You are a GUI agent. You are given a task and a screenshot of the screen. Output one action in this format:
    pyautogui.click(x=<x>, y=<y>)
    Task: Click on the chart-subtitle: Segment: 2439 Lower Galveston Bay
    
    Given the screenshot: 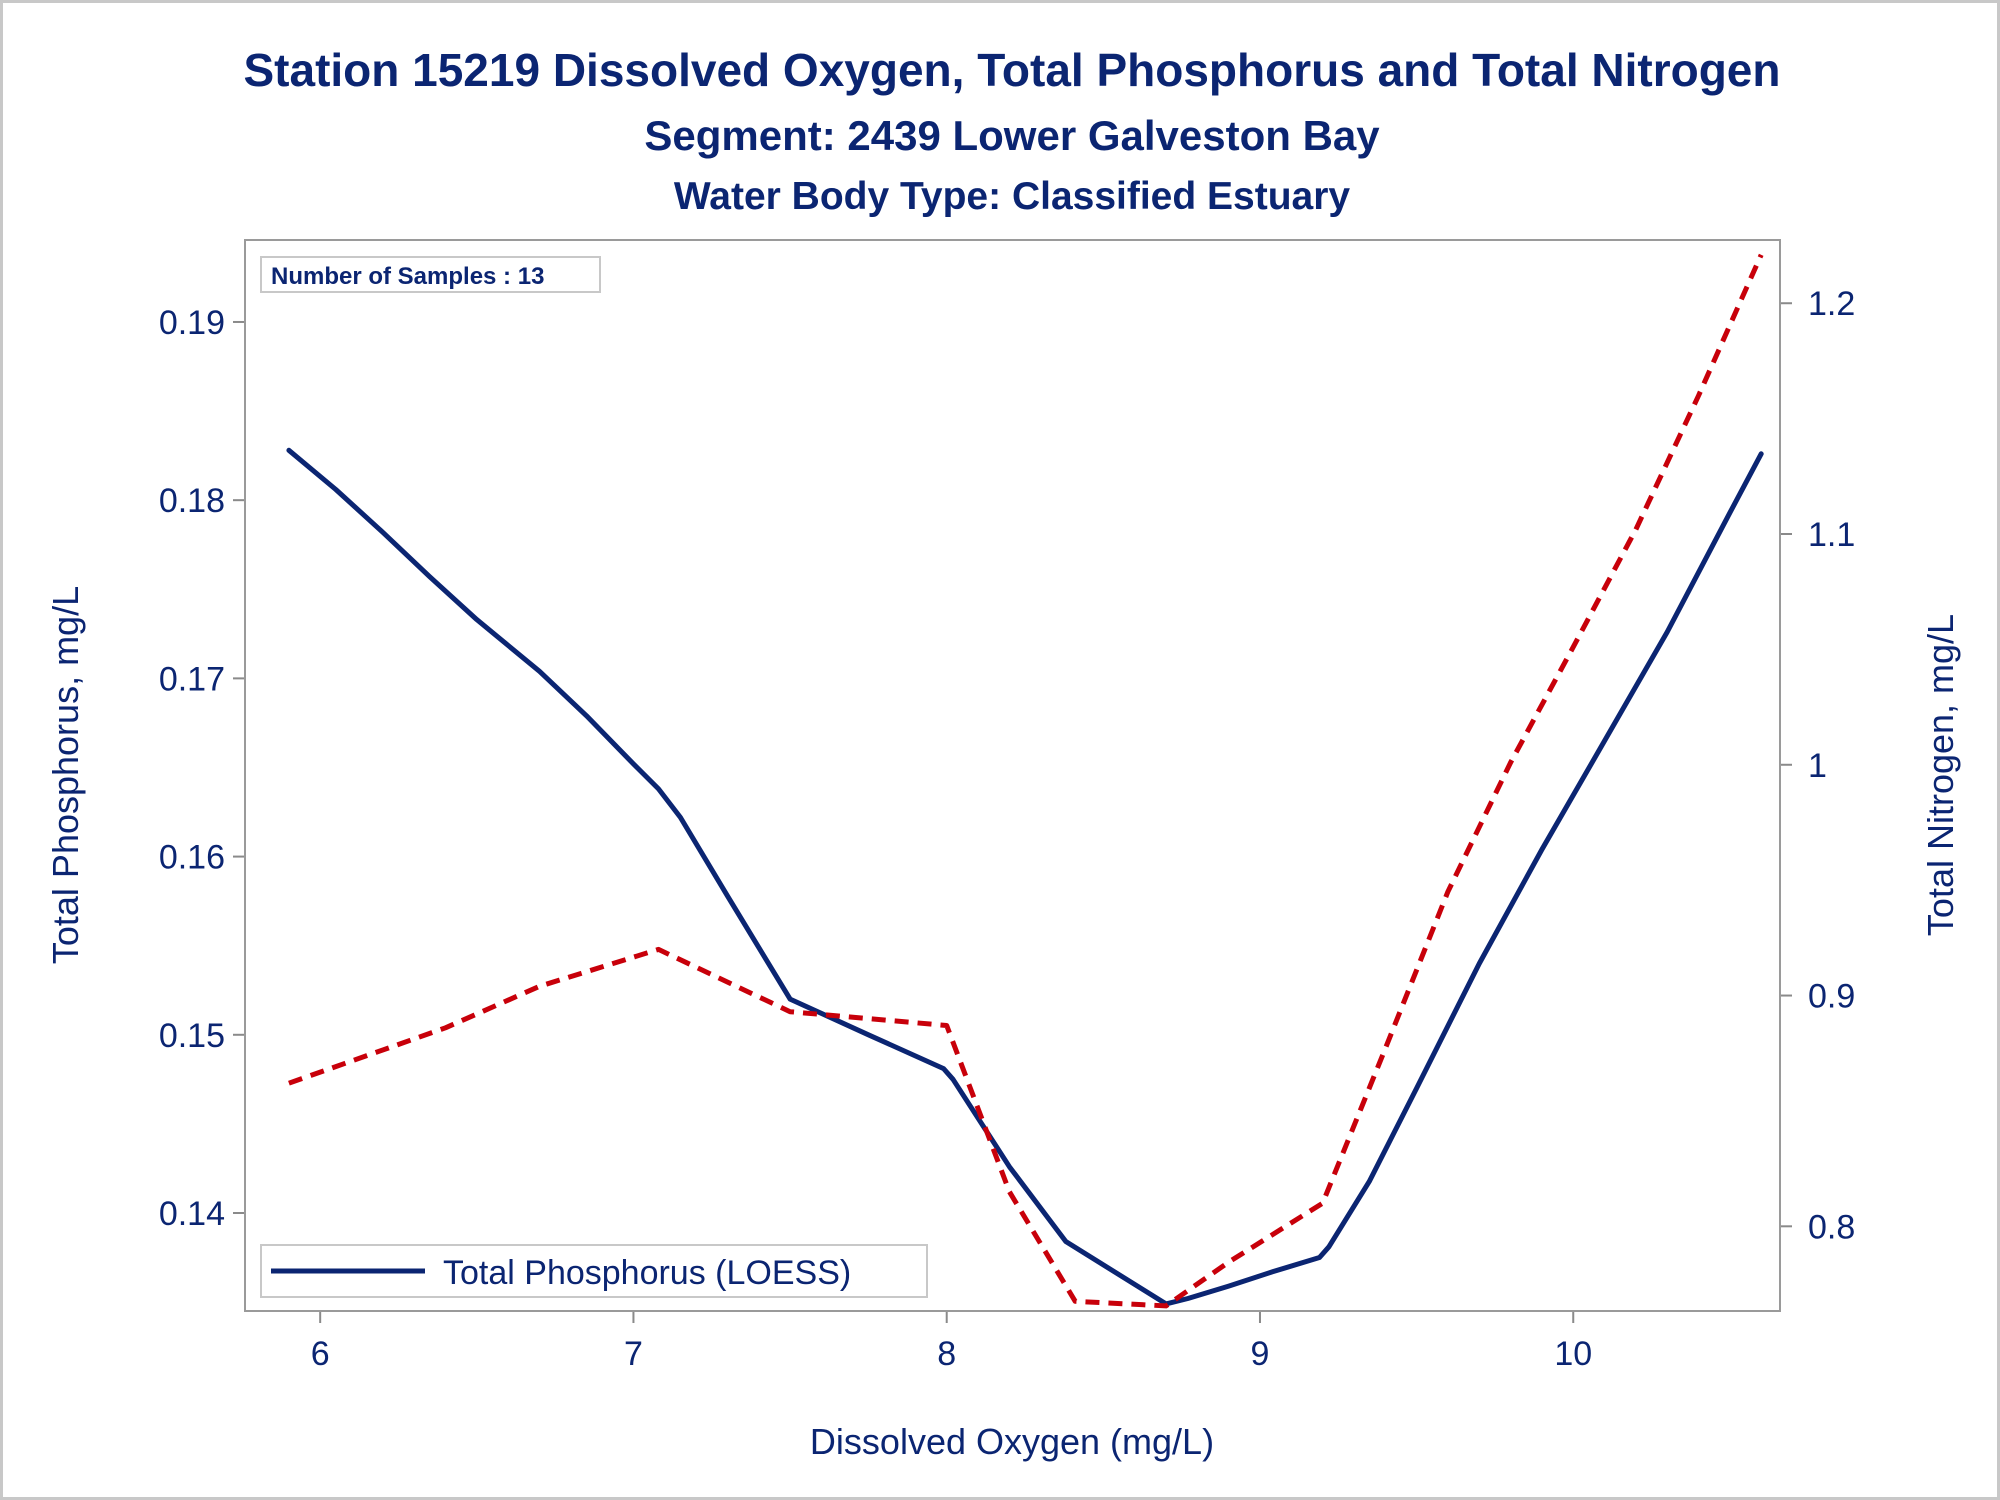 What is the action you would take?
    pyautogui.click(x=1012, y=135)
    